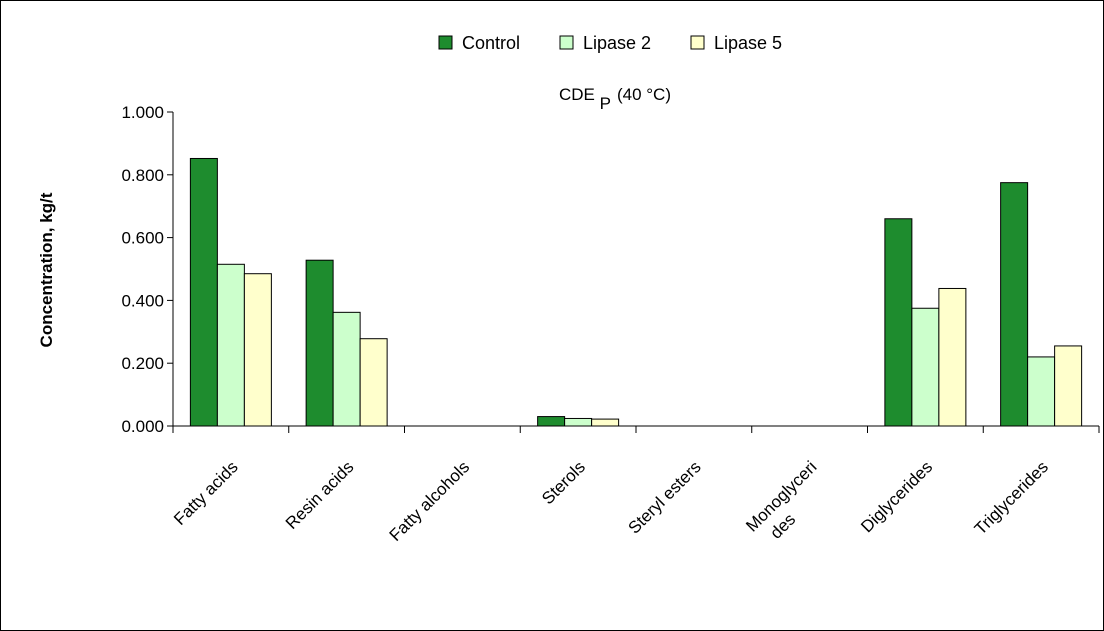  I want to click on svg-text: Triglycerides, so click(1011, 497).